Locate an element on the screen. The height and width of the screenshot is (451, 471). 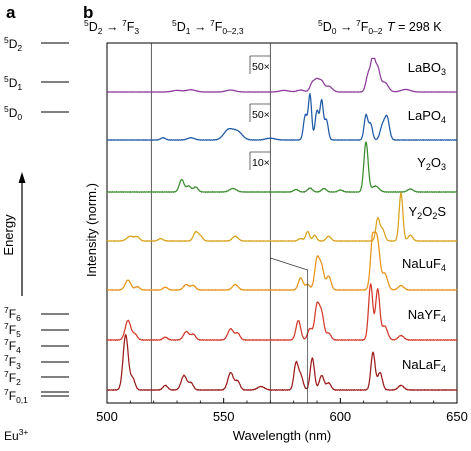
spectrum-NaYF4 is located at coordinates (282, 312).